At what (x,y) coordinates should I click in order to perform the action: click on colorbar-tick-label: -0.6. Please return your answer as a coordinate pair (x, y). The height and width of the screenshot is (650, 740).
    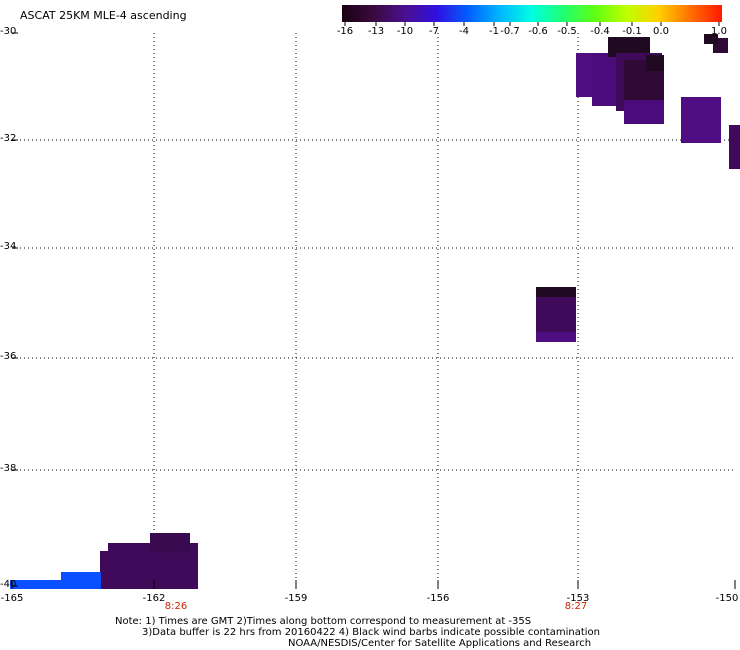
    Looking at the image, I should click on (538, 31).